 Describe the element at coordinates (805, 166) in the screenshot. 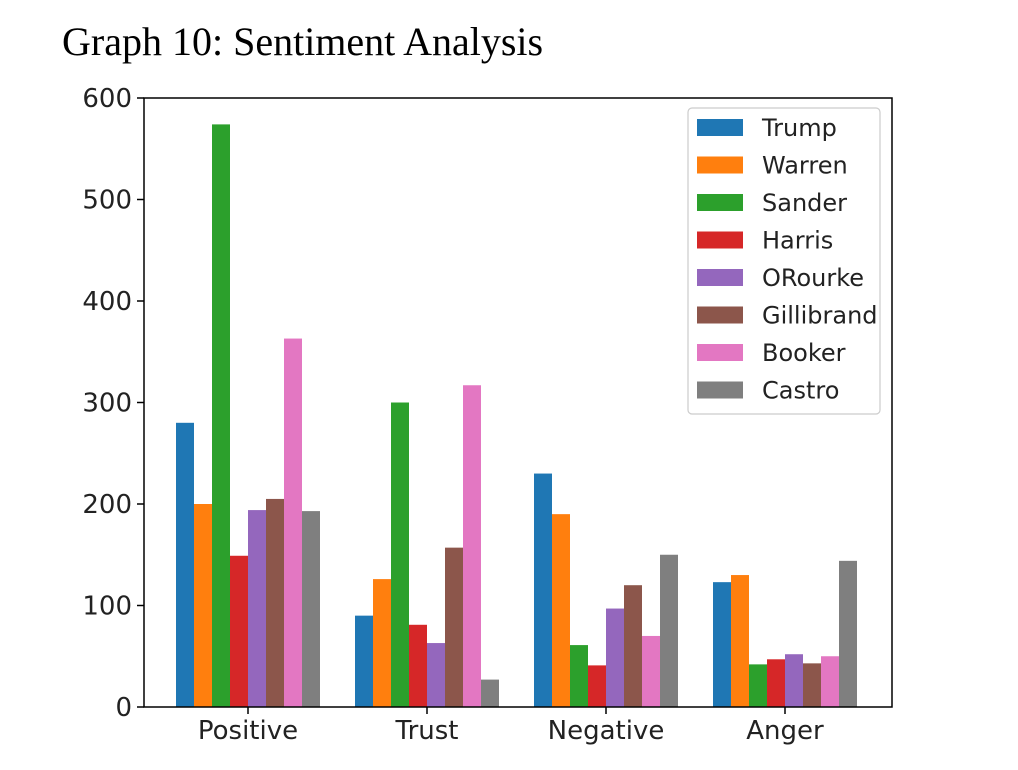

I see `legend-label-warren: Warren` at that location.